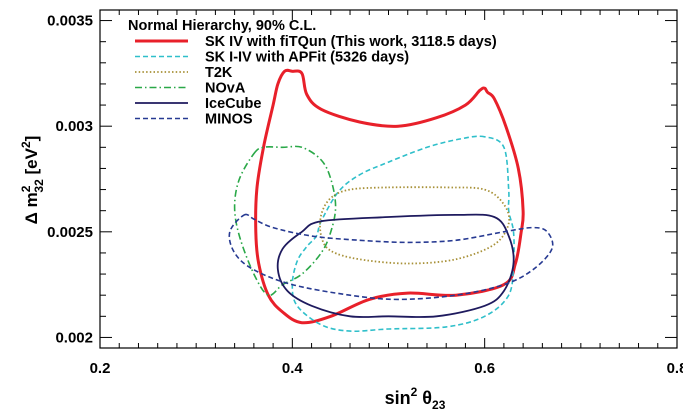 Image resolution: width=683 pixels, height=414 pixels. I want to click on y-tick-label: 0.0025, so click(70, 232).